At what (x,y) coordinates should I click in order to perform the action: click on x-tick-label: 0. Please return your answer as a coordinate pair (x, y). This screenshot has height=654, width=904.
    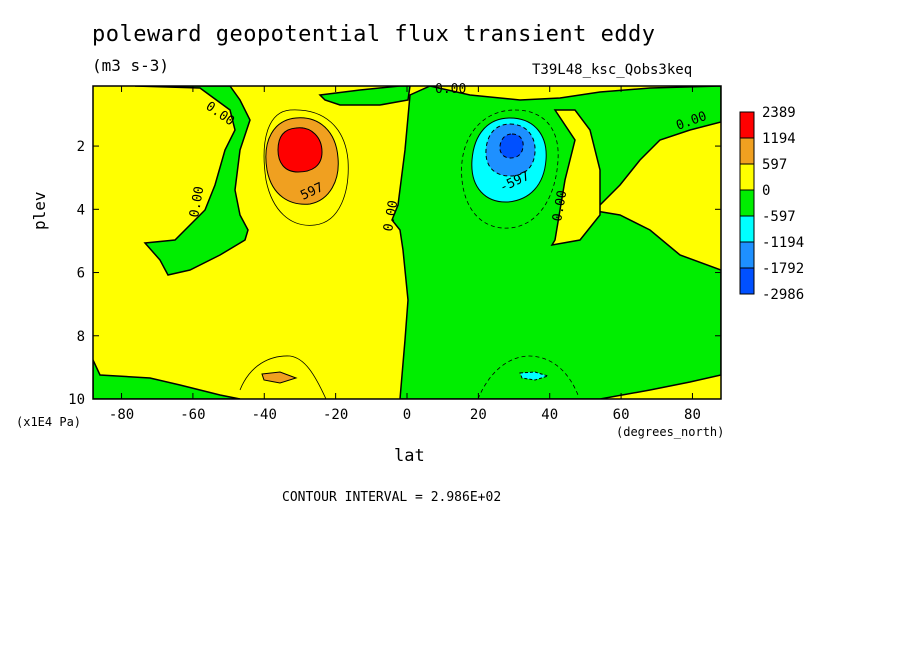
    Looking at the image, I should click on (407, 415).